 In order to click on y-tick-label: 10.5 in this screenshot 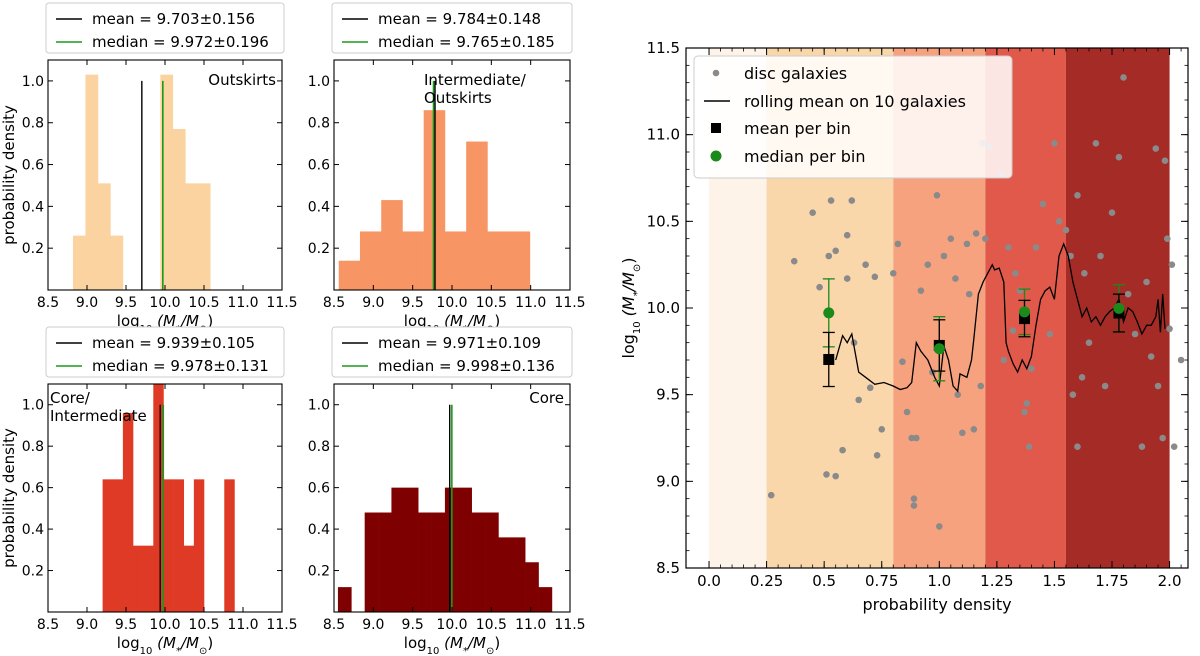, I will do `click(663, 221)`.